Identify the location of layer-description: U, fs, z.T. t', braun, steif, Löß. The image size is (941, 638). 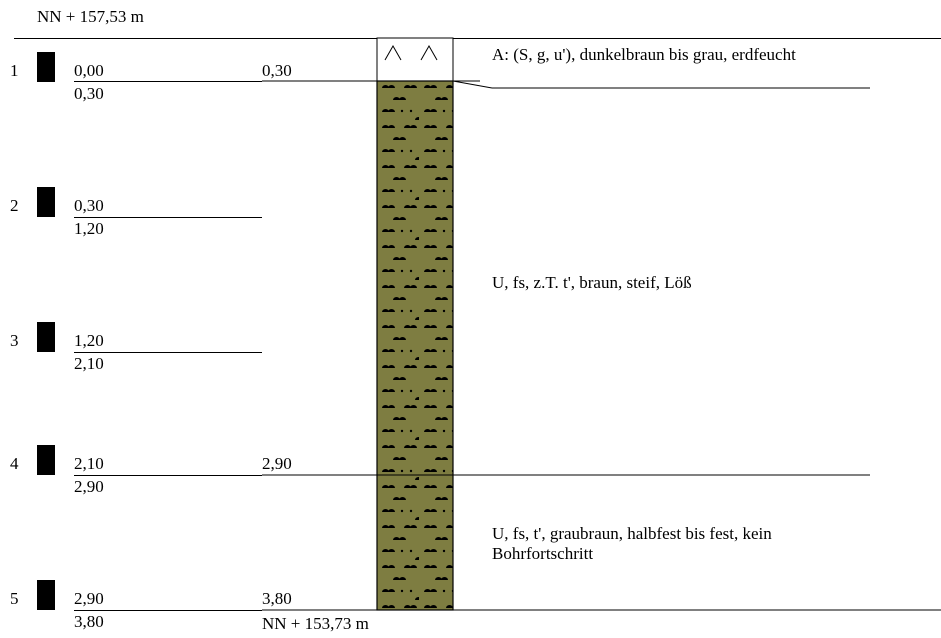
(592, 282).